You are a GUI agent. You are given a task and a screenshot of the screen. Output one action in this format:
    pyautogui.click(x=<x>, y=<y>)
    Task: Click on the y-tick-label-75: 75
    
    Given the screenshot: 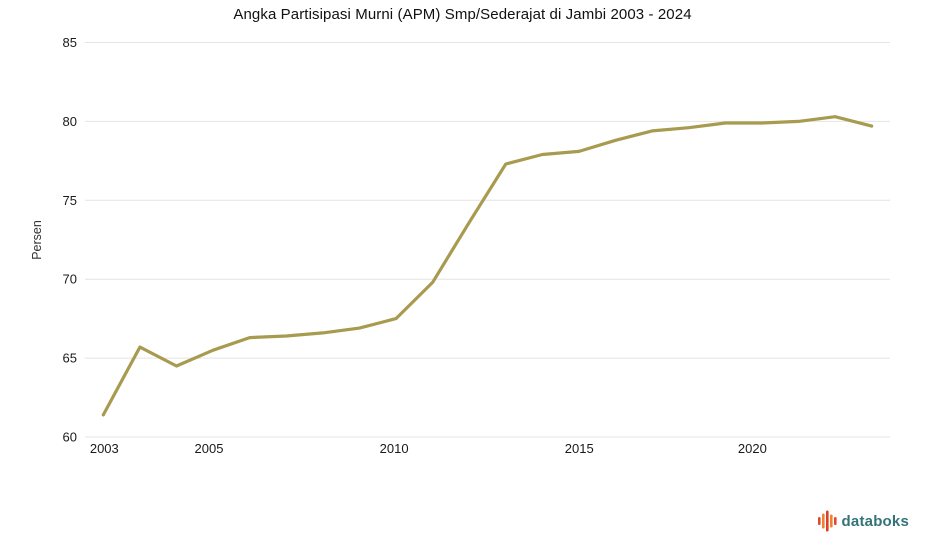 What is the action you would take?
    pyautogui.click(x=70, y=200)
    